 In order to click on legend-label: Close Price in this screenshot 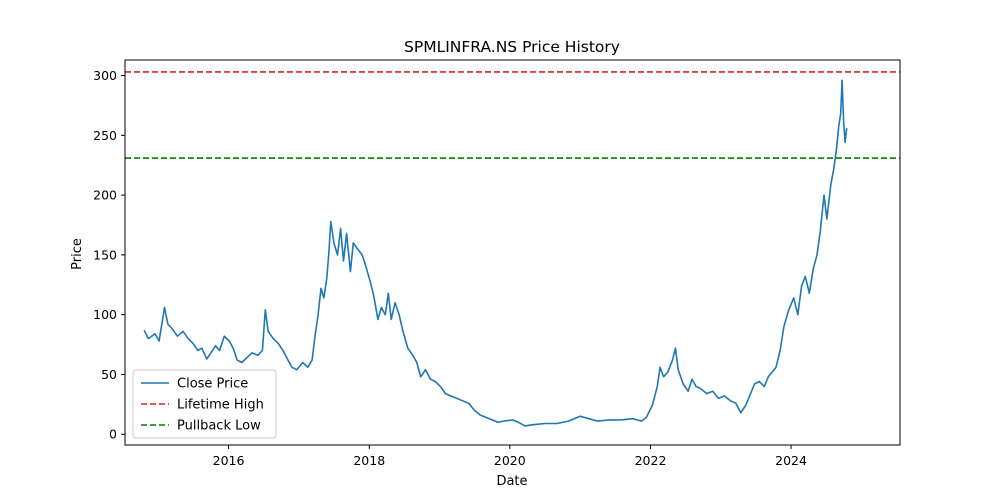, I will do `click(212, 384)`.